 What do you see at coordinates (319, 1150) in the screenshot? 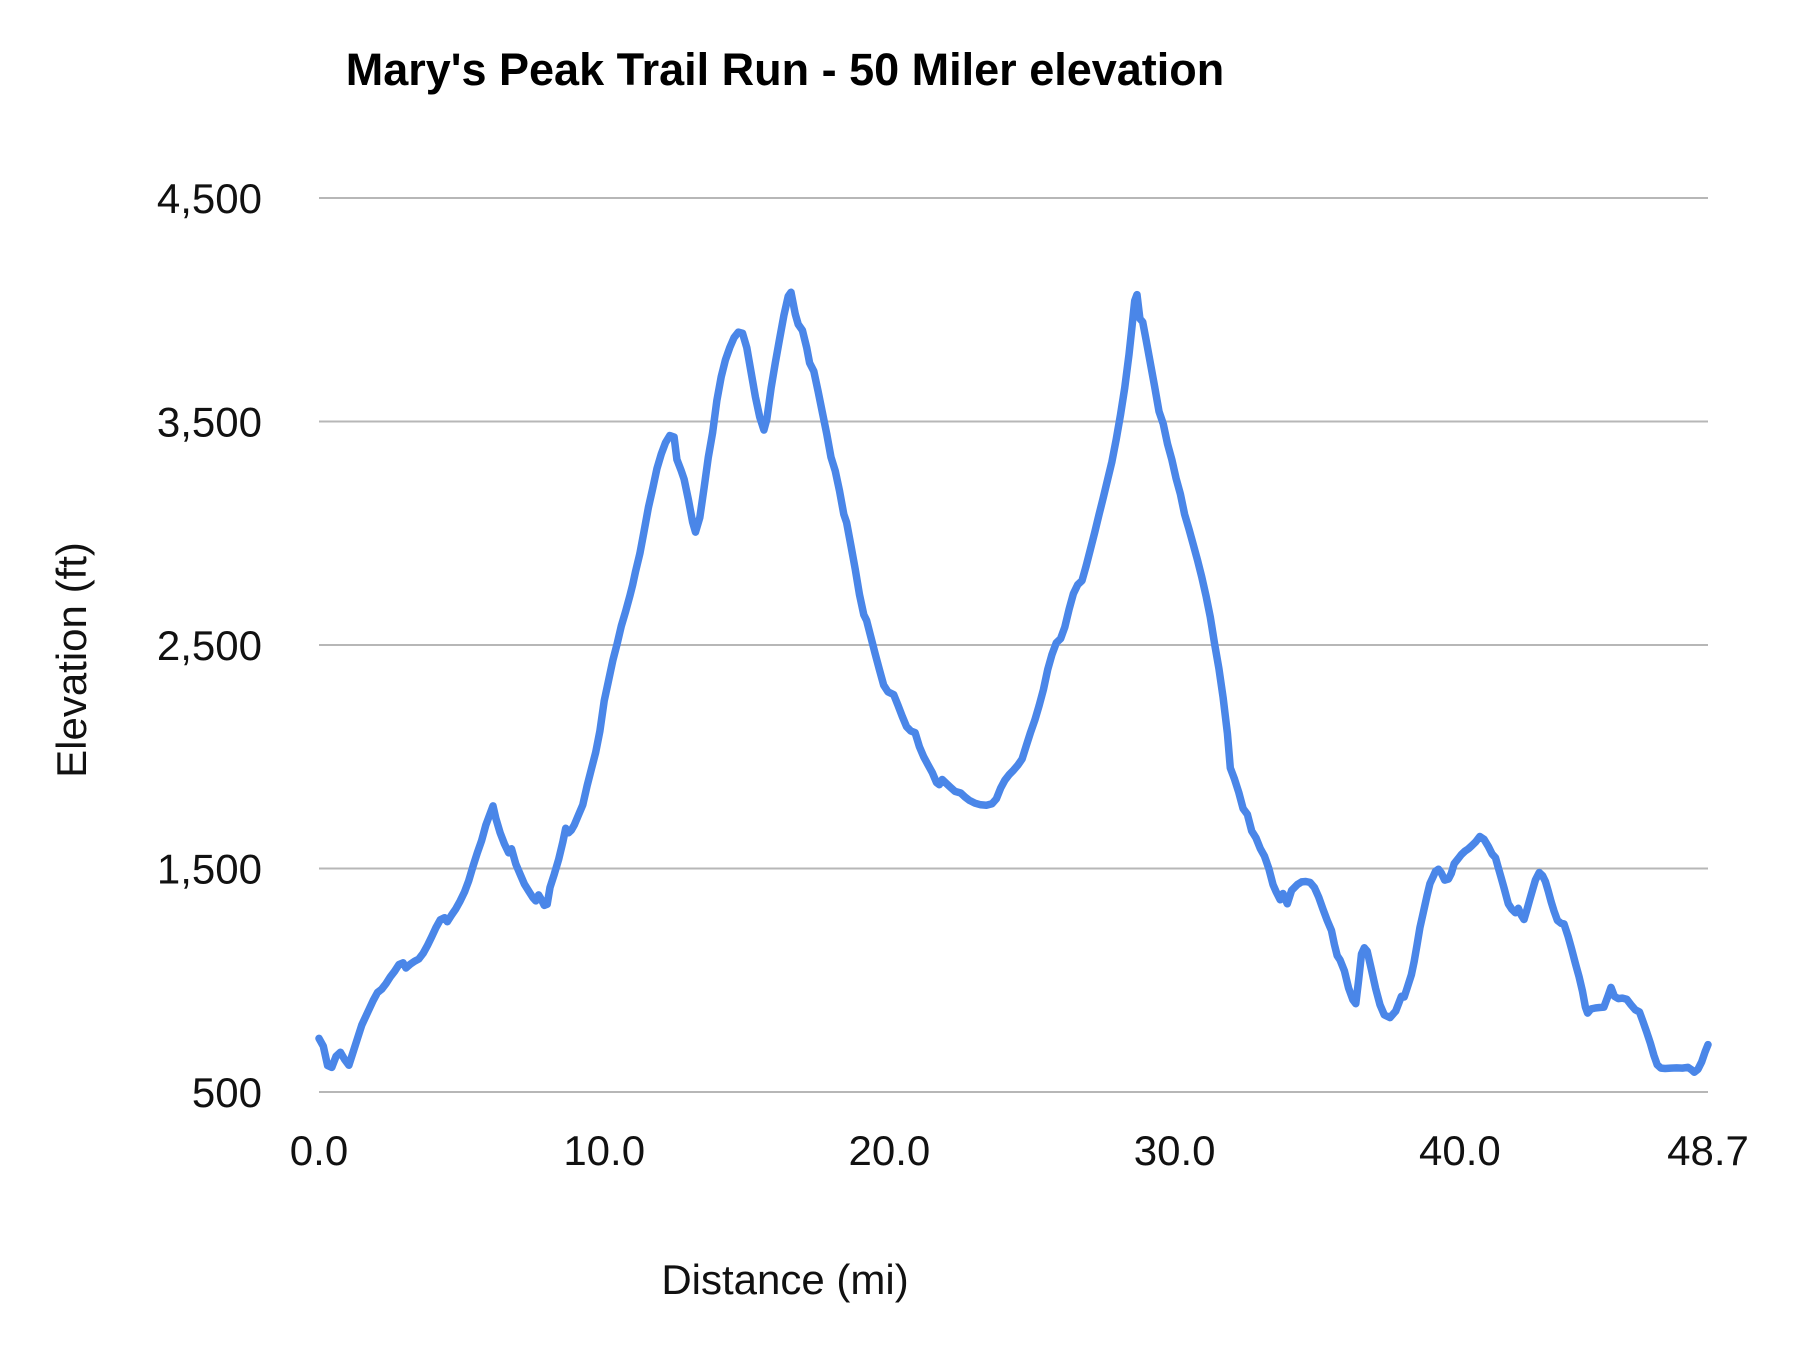
I see `x-tick-label: 0.0` at bounding box center [319, 1150].